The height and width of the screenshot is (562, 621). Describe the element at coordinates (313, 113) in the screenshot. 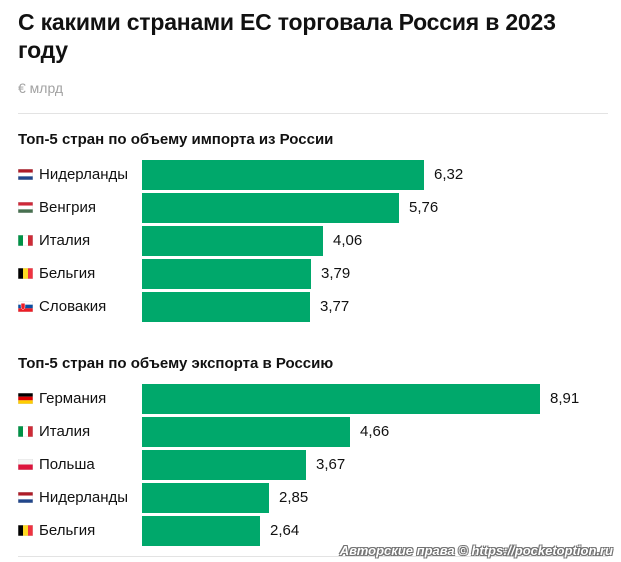

I see `top-divider` at that location.